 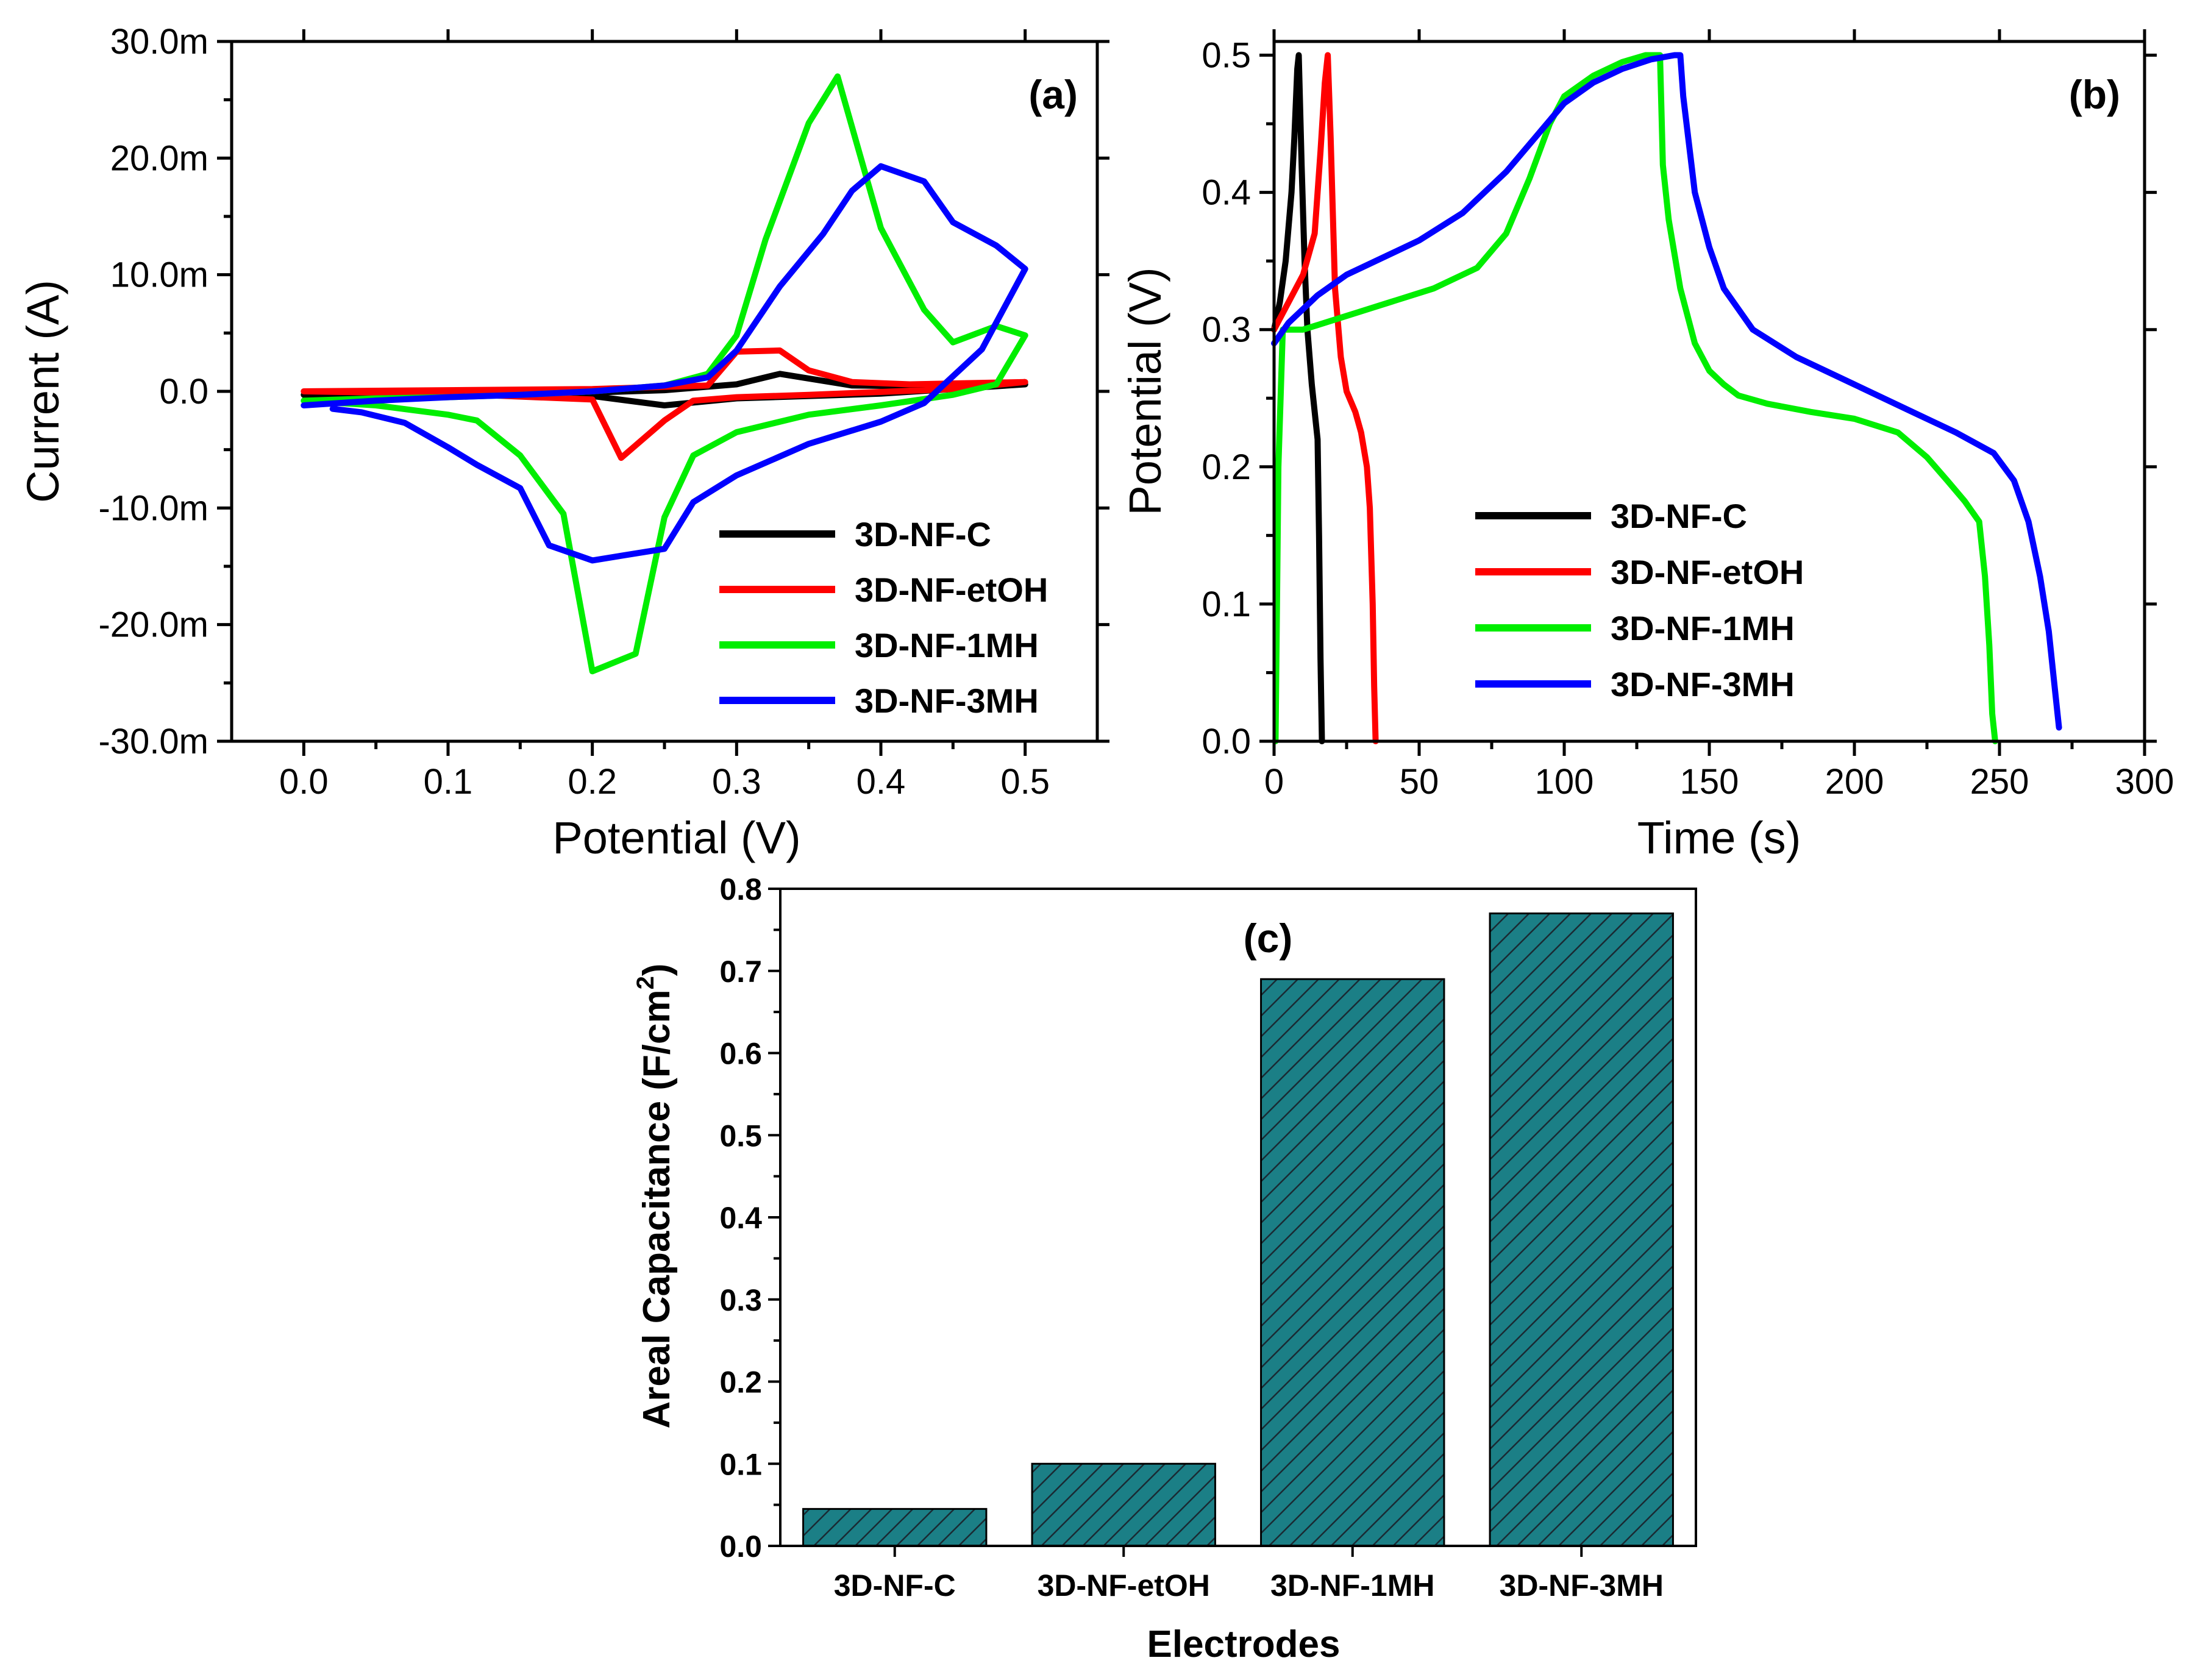 What do you see at coordinates (1420, 782) in the screenshot?
I see `chart-b-xtick-label: 50` at bounding box center [1420, 782].